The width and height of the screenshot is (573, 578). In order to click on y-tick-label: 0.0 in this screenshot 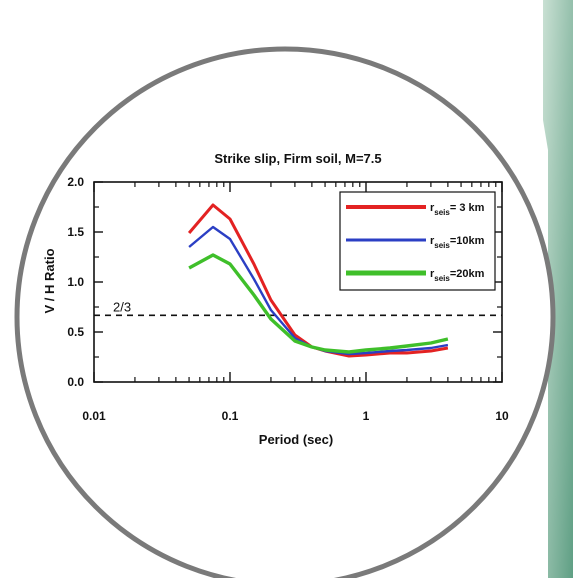, I will do `click(75, 382)`.